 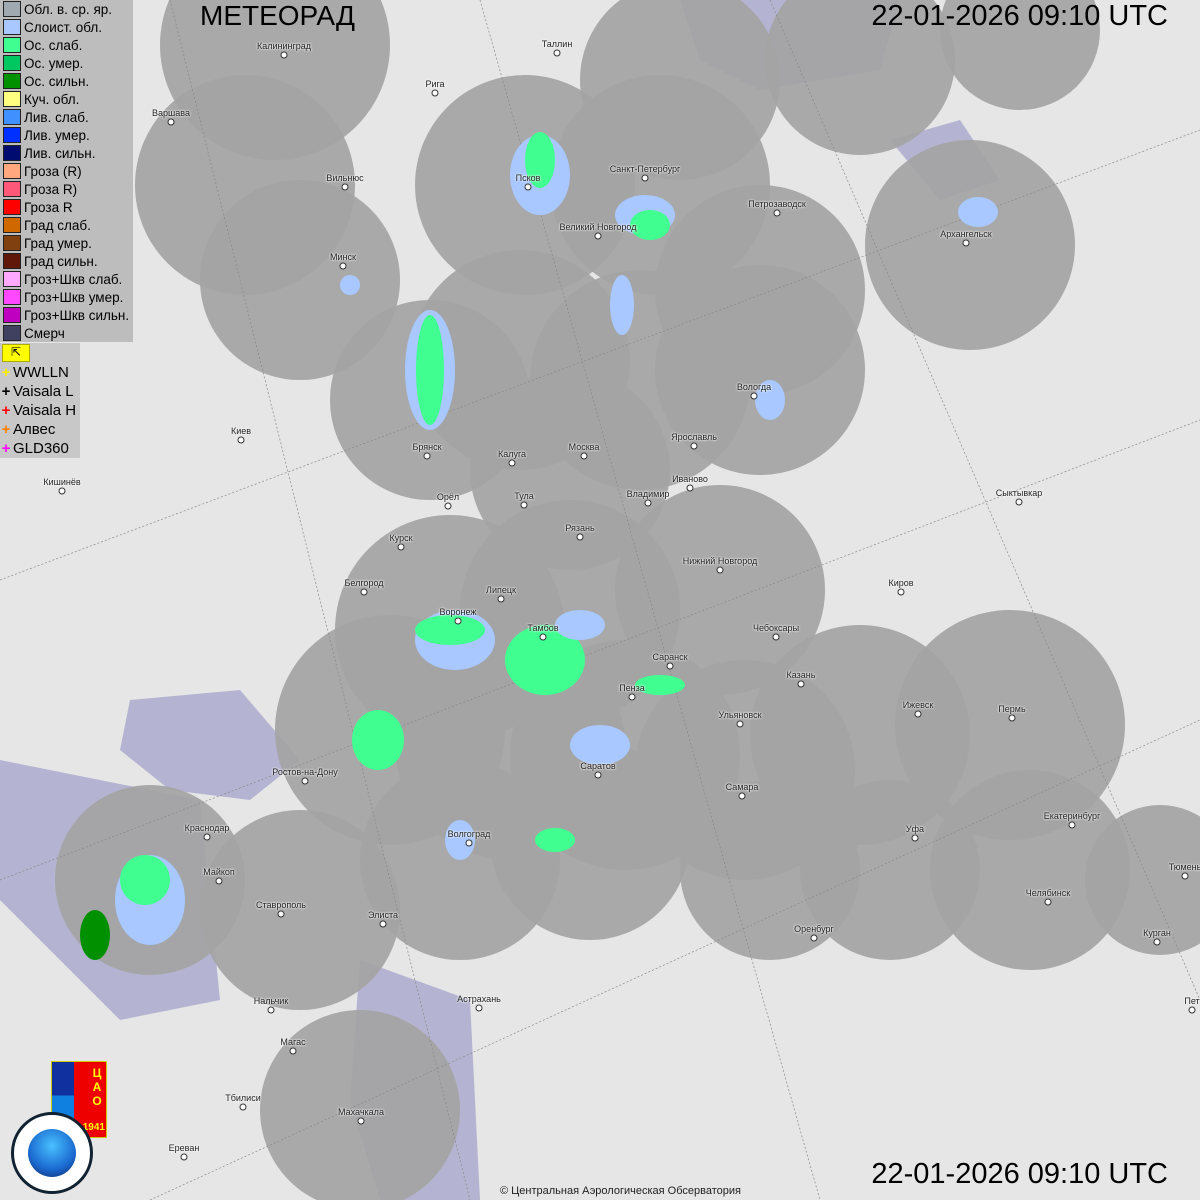 What do you see at coordinates (501, 590) in the screenshot?
I see `city-label: Липецк` at bounding box center [501, 590].